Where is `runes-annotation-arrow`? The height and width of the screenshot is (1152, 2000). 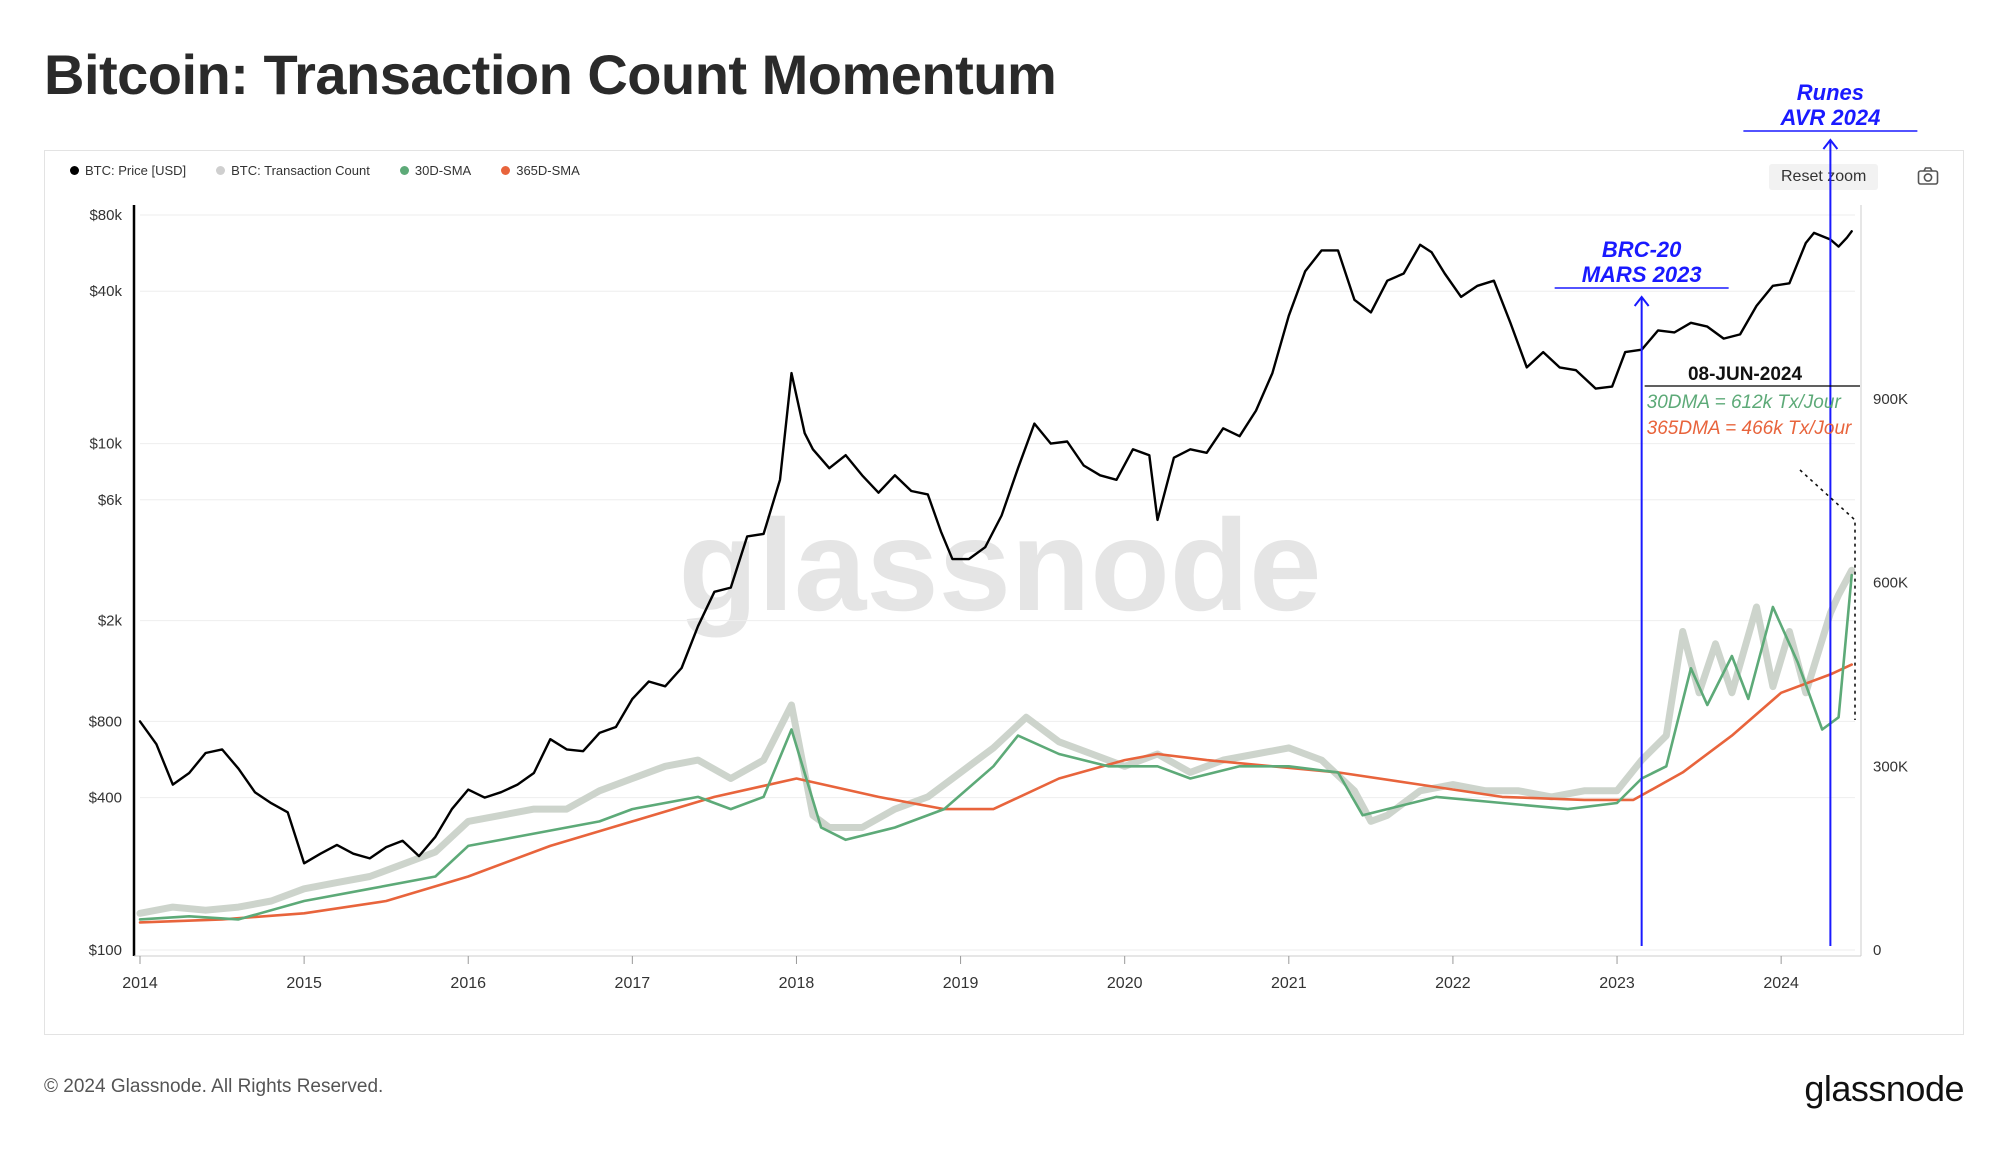
runes-annotation-arrow is located at coordinates (1830, 144).